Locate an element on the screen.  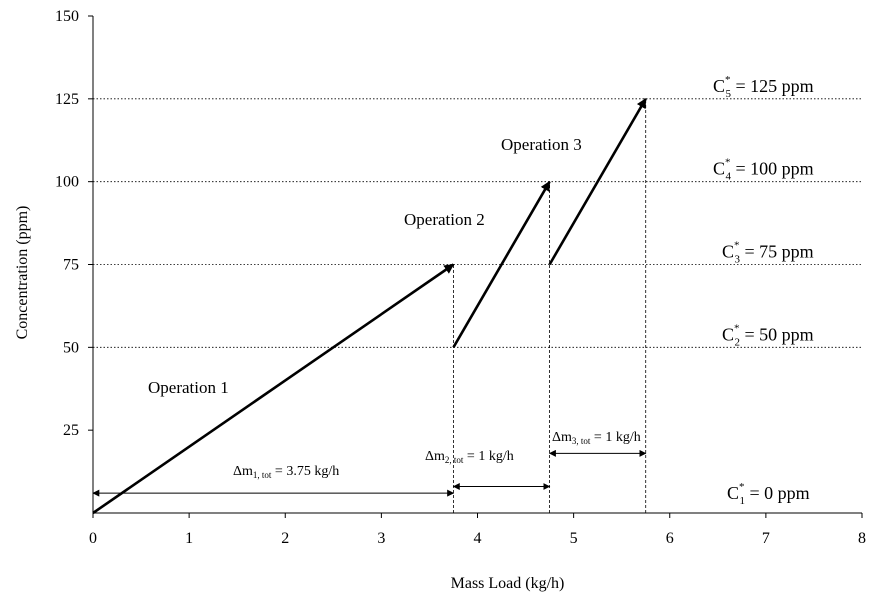
concentration-label-3: C* 3 = 75 ppm is located at coordinates (768, 253).